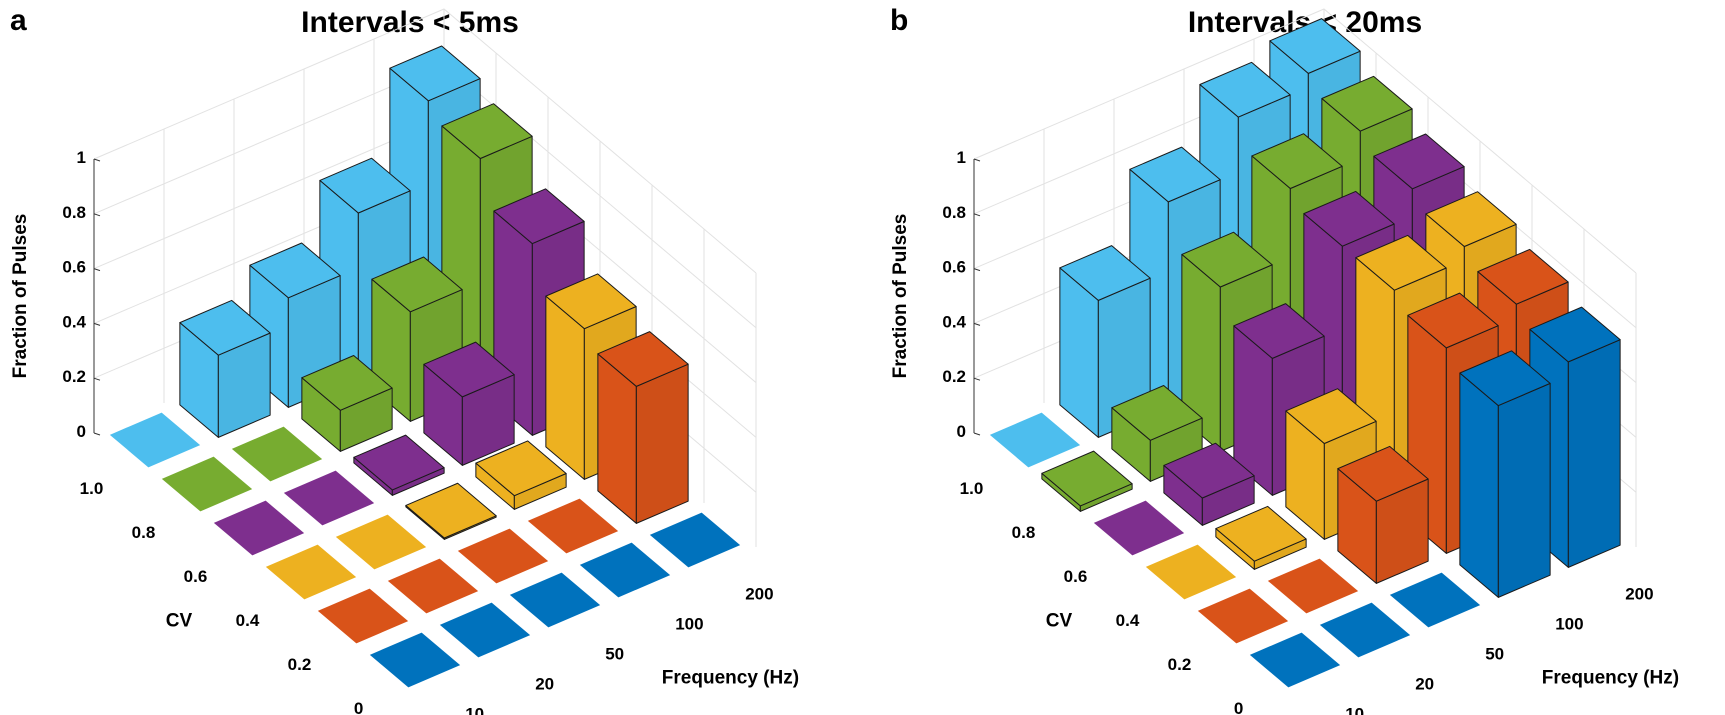 The height and width of the screenshot is (715, 1725). I want to click on z-tick-label: 0.4, so click(954, 321).